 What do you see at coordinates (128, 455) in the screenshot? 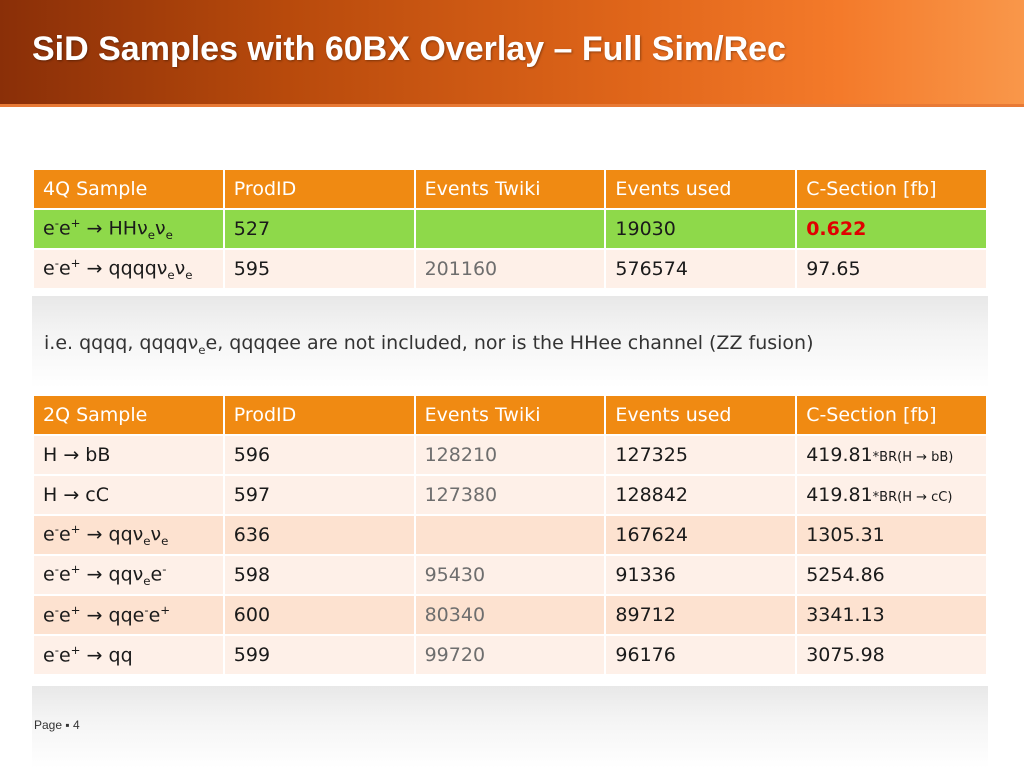
I see `sample-cell: H → bB` at bounding box center [128, 455].